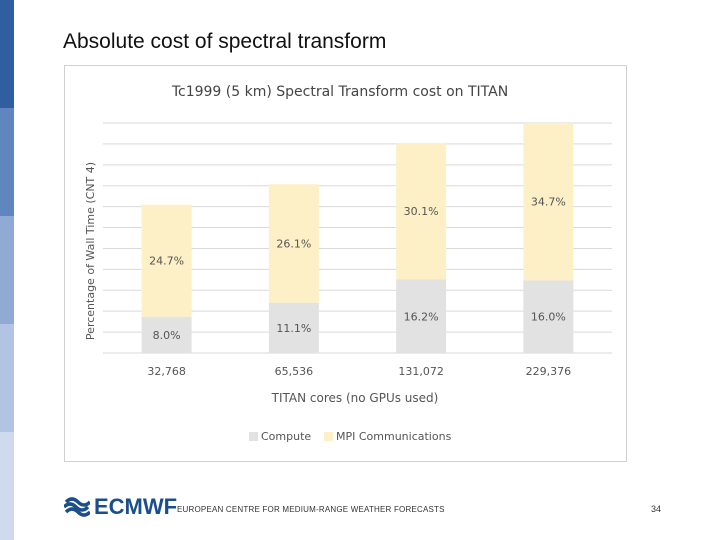  Describe the element at coordinates (166, 371) in the screenshot. I see `x-tick-label: 32,768` at that location.